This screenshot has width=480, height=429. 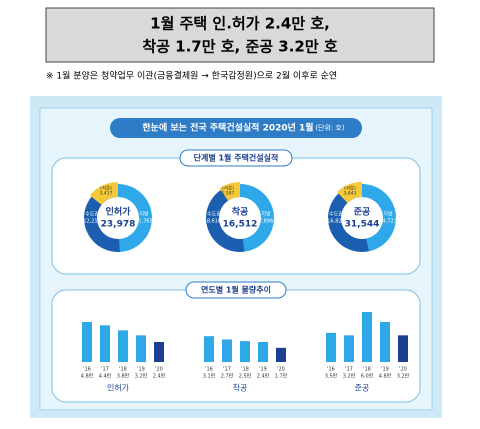 What do you see at coordinates (118, 225) in the screenshot?
I see `donut-total: 23,978` at bounding box center [118, 225].